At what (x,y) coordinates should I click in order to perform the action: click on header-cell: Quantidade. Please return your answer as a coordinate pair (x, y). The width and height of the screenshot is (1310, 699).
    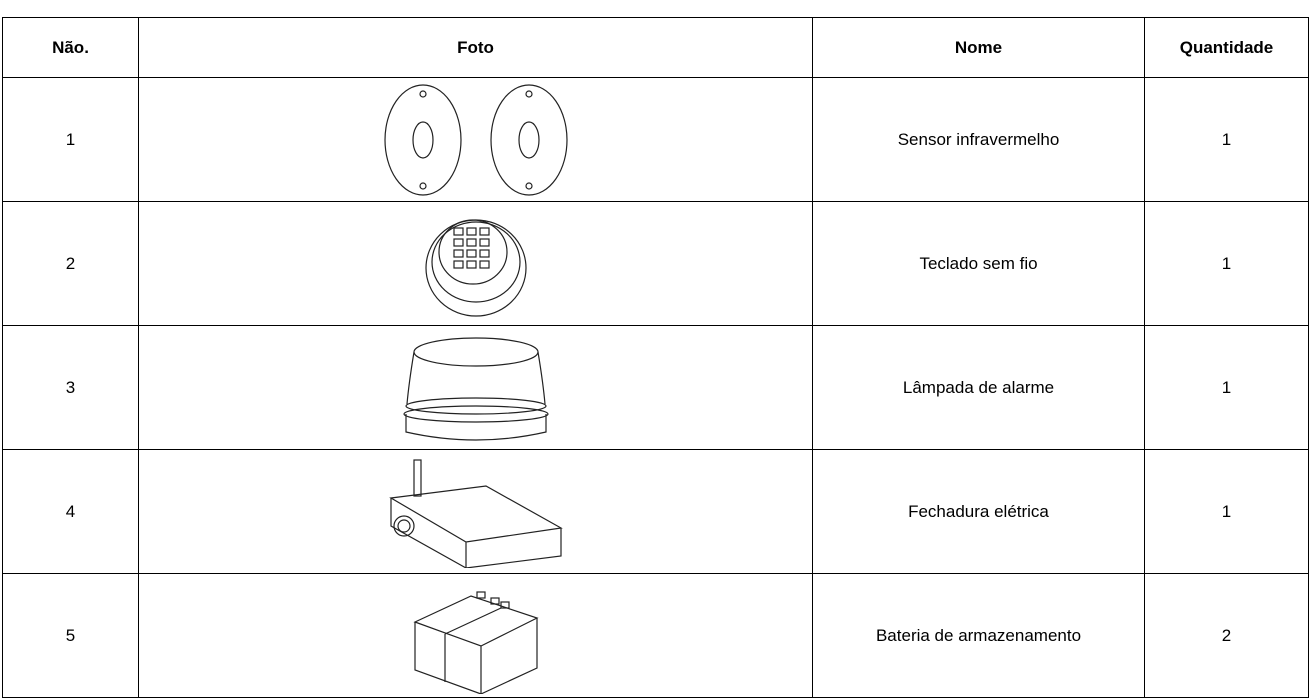
    Looking at the image, I should click on (1226, 47).